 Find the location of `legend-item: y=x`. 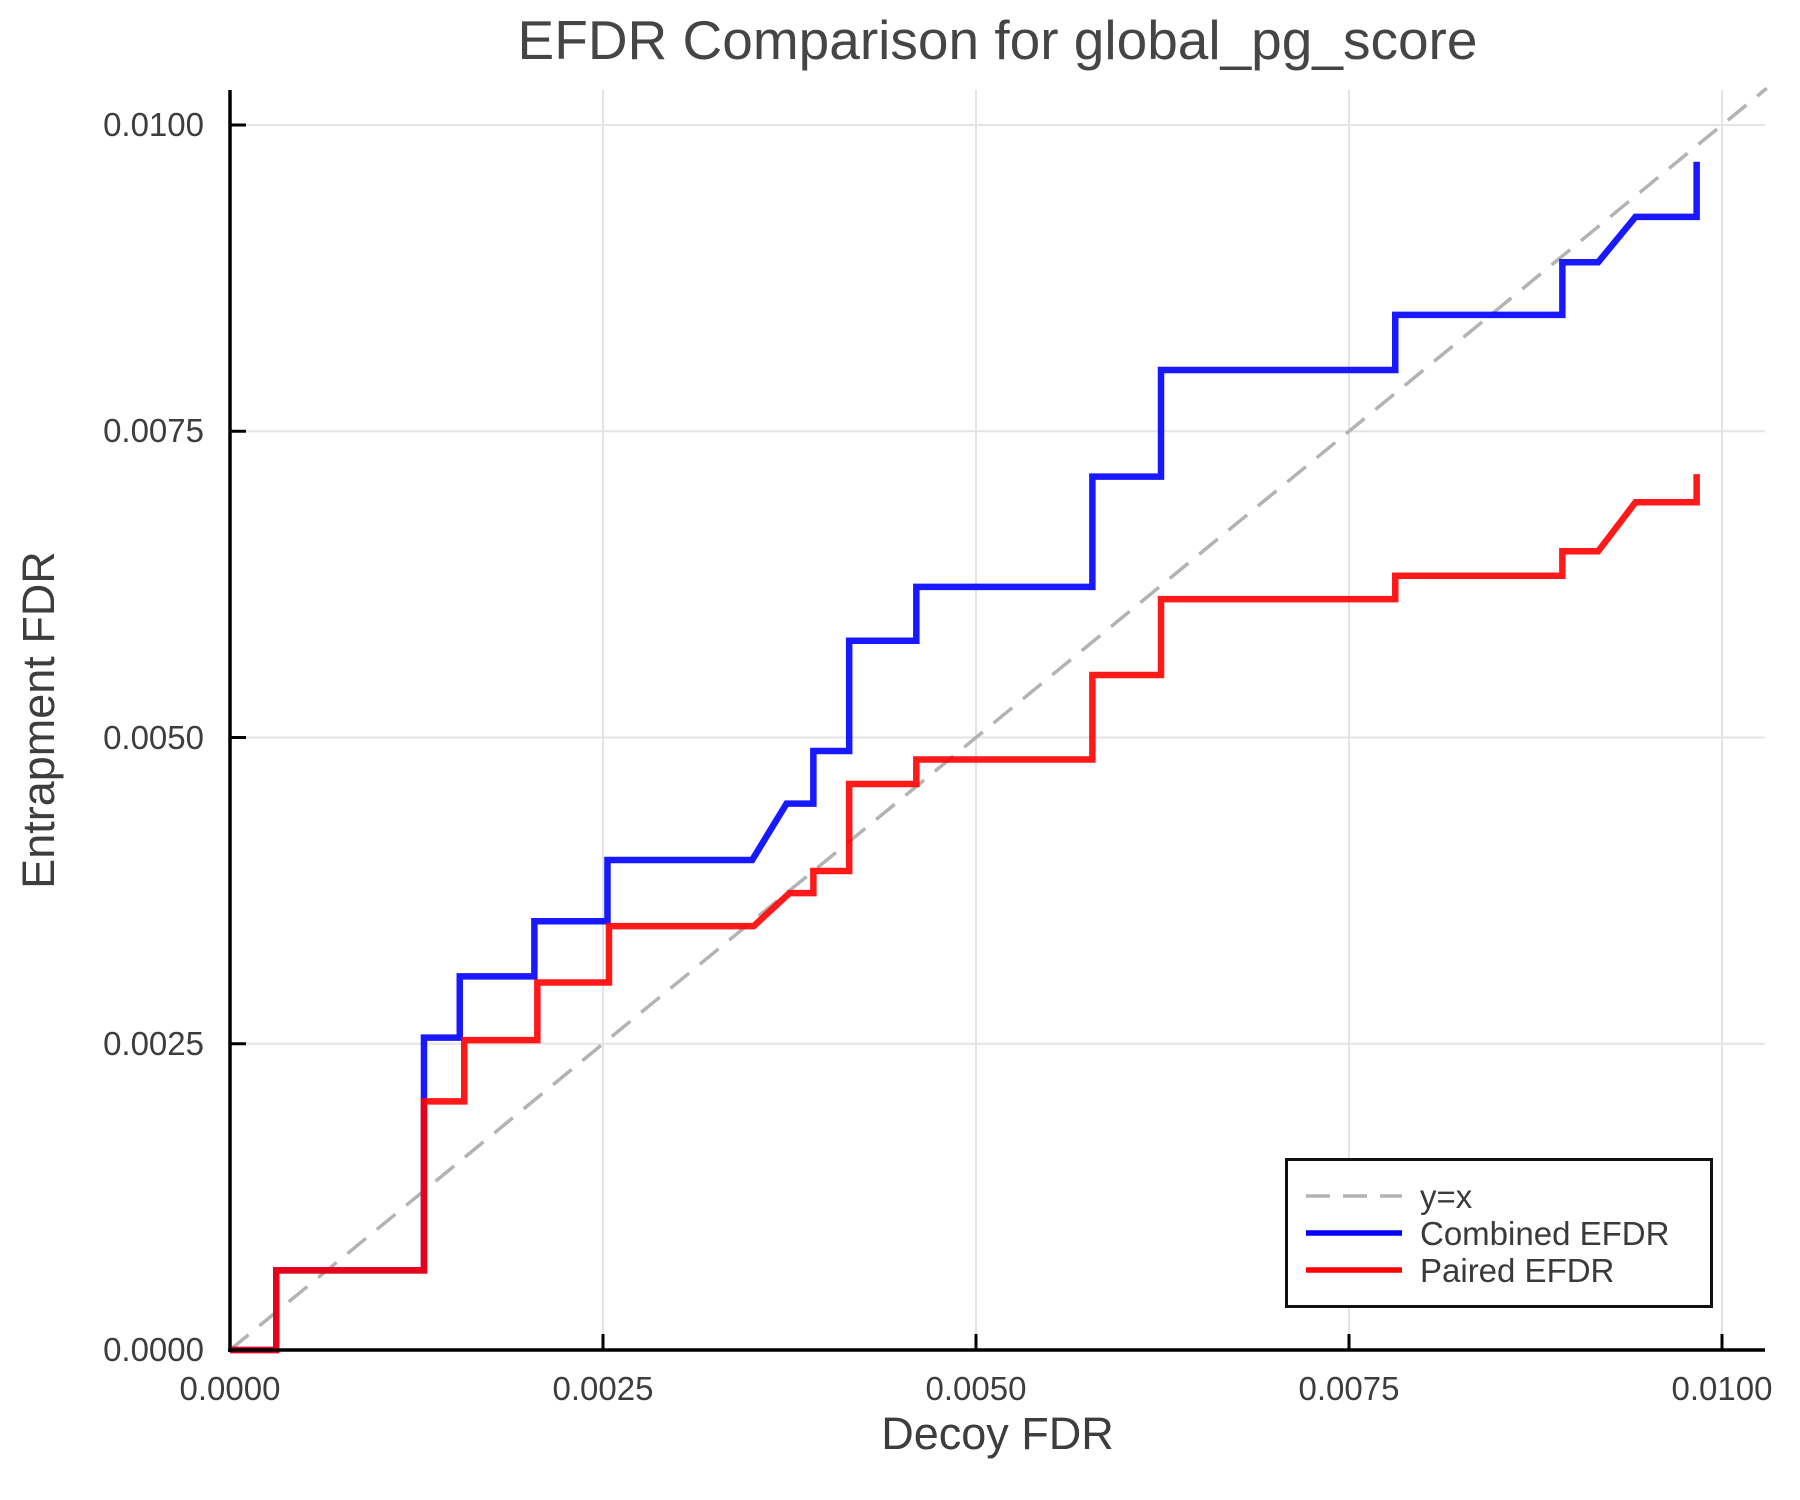

legend-item: y=x is located at coordinates (1507, 1196).